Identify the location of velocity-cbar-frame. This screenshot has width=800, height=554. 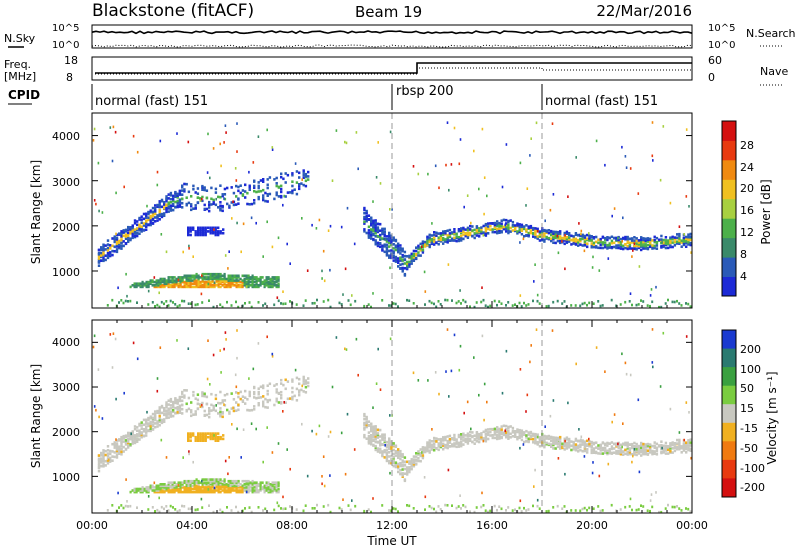
(729, 413).